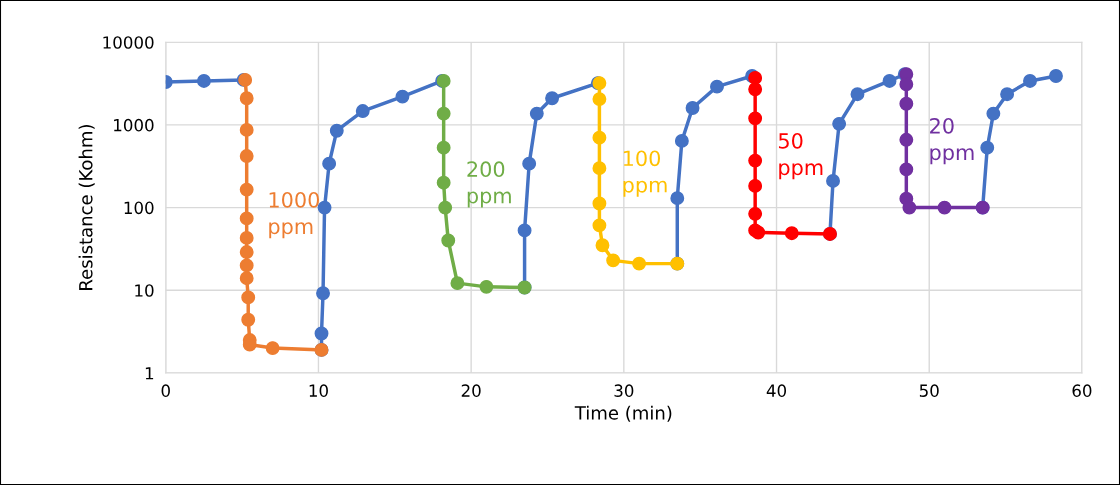  What do you see at coordinates (134, 125) in the screenshot?
I see `y-tick-label: 1000` at bounding box center [134, 125].